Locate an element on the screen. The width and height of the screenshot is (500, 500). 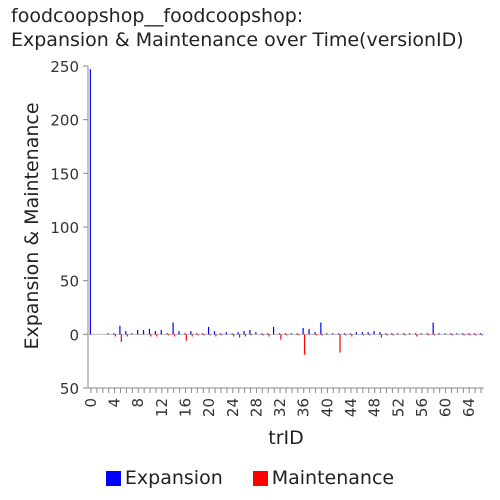
legend-item-maintenance: Maintenance is located at coordinates (323, 478).